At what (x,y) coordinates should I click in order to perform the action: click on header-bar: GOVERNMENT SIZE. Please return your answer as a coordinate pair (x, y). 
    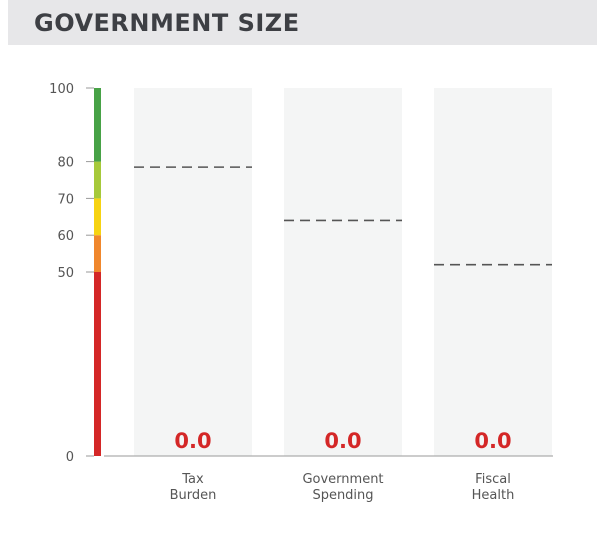
    Looking at the image, I should click on (302, 22).